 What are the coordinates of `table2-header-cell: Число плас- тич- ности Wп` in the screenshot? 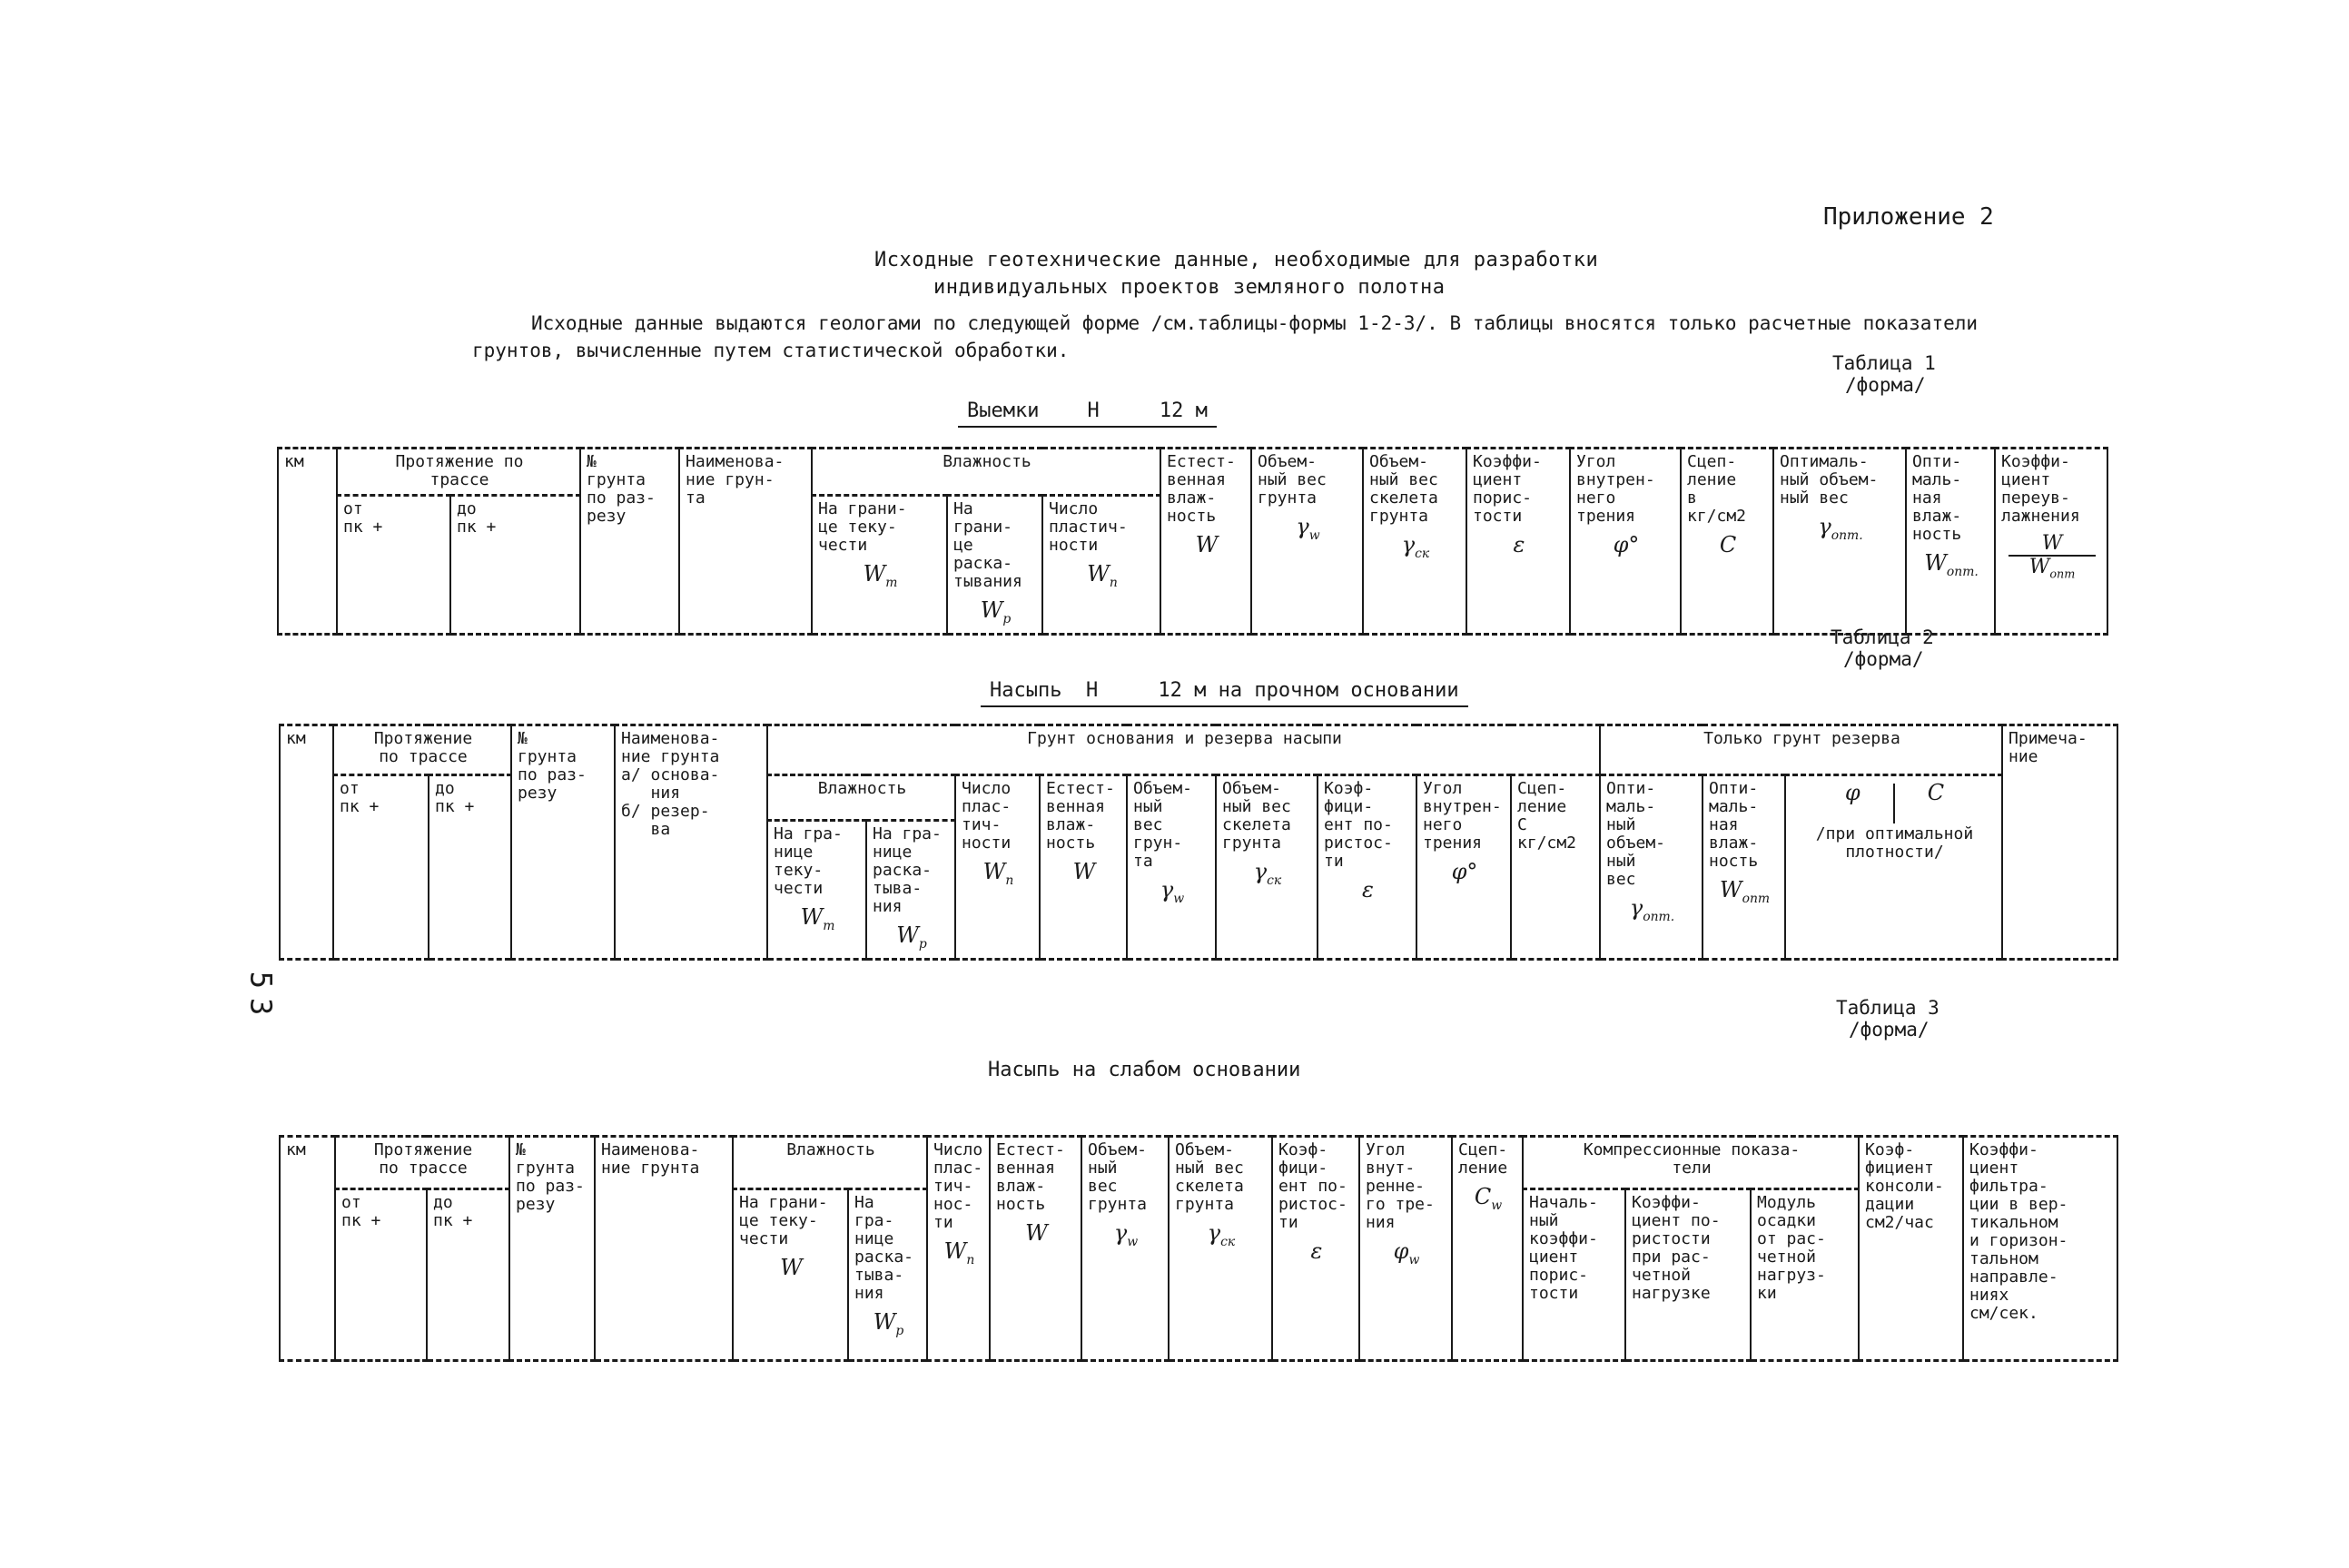 It's located at (997, 867).